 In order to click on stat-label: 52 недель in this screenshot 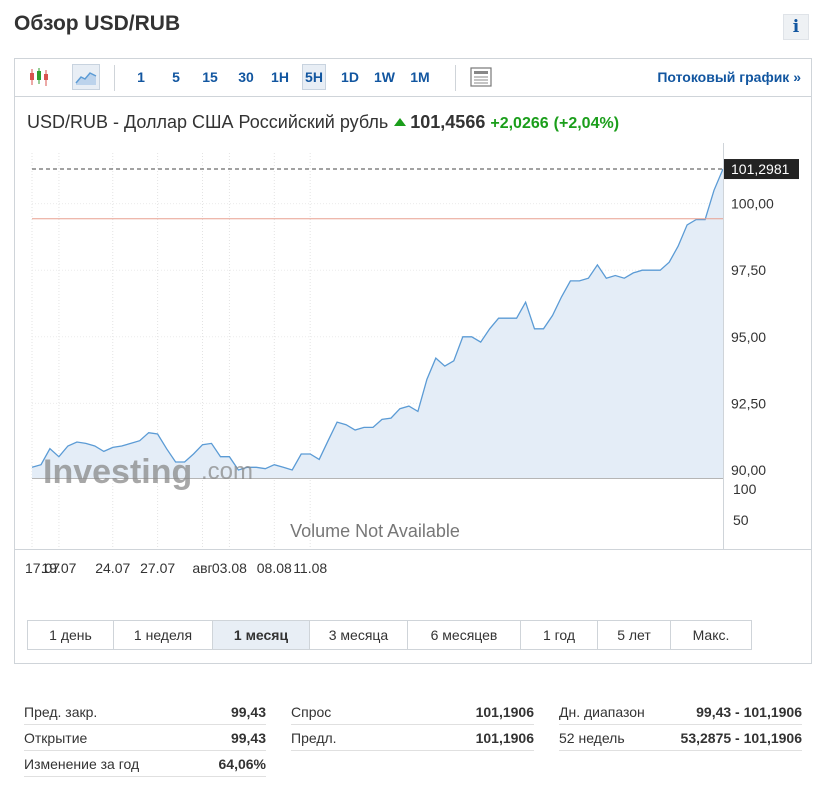, I will do `click(592, 738)`.